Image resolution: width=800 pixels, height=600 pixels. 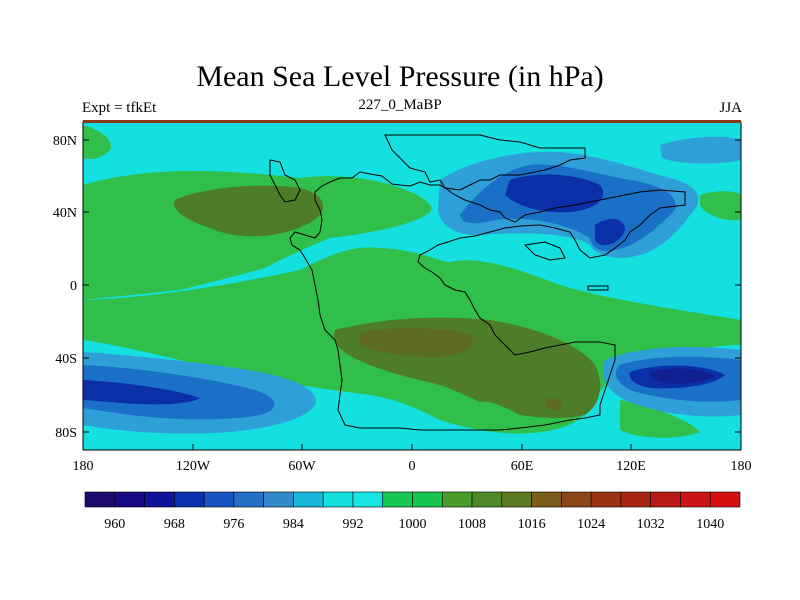 I want to click on map-title: Mean Sea Level Pressure (in hPa), so click(x=400, y=76).